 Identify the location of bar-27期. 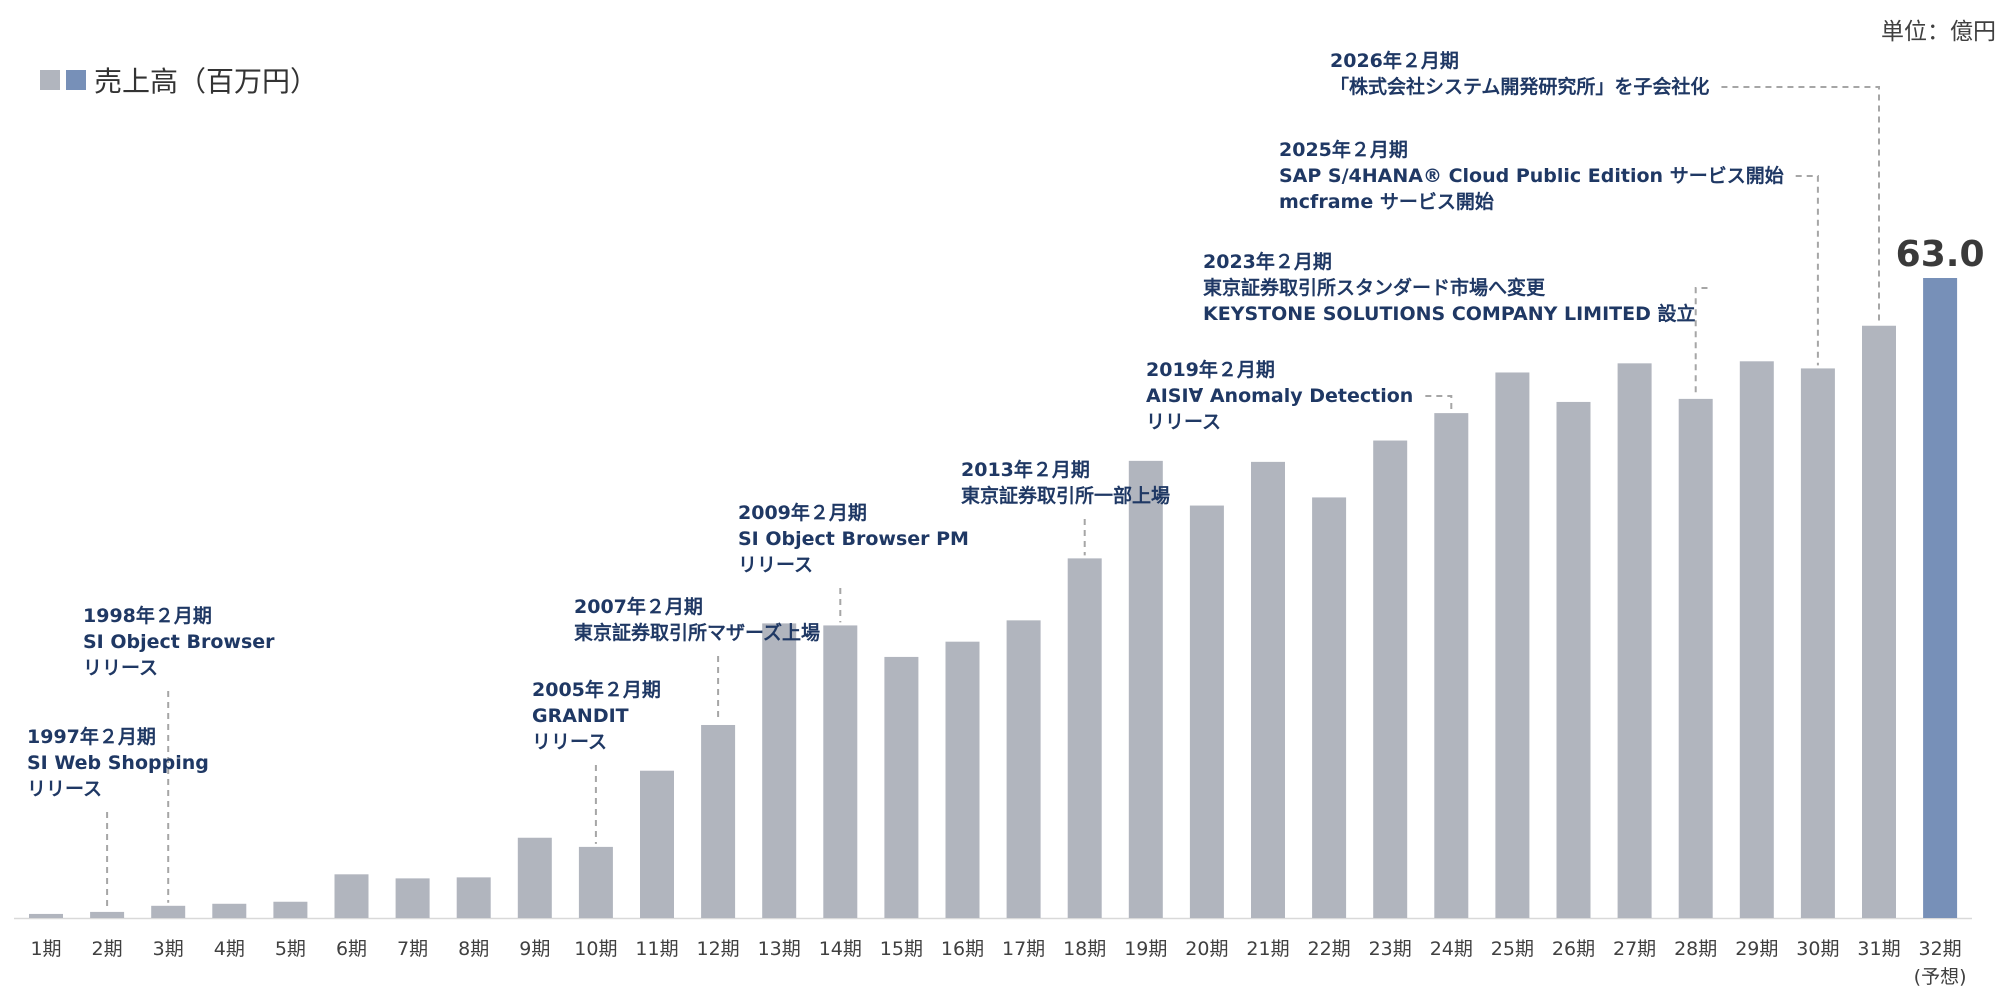
(1634, 640).